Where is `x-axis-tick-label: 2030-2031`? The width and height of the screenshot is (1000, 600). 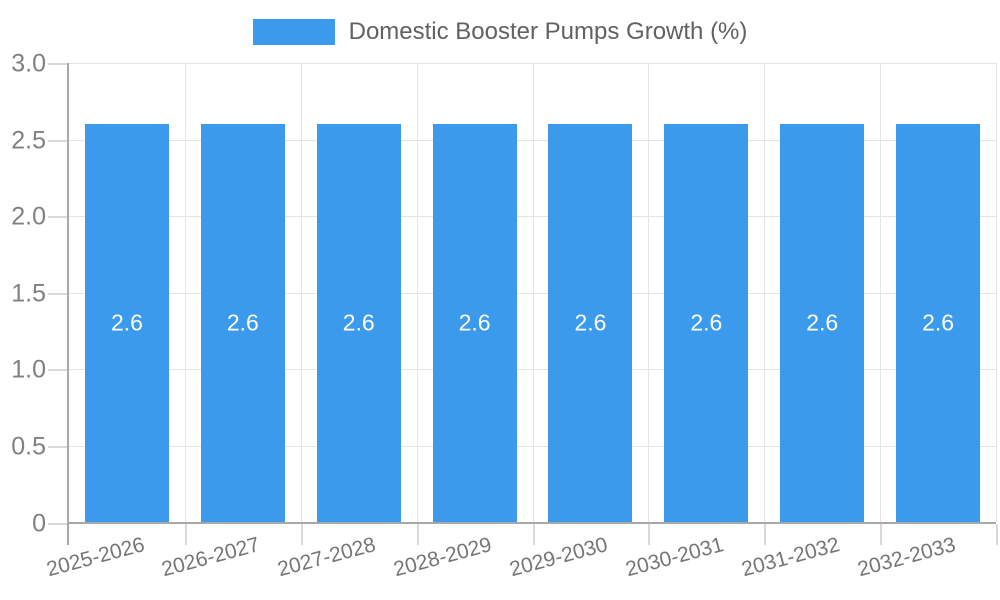 x-axis-tick-label: 2030-2031 is located at coordinates (675, 557).